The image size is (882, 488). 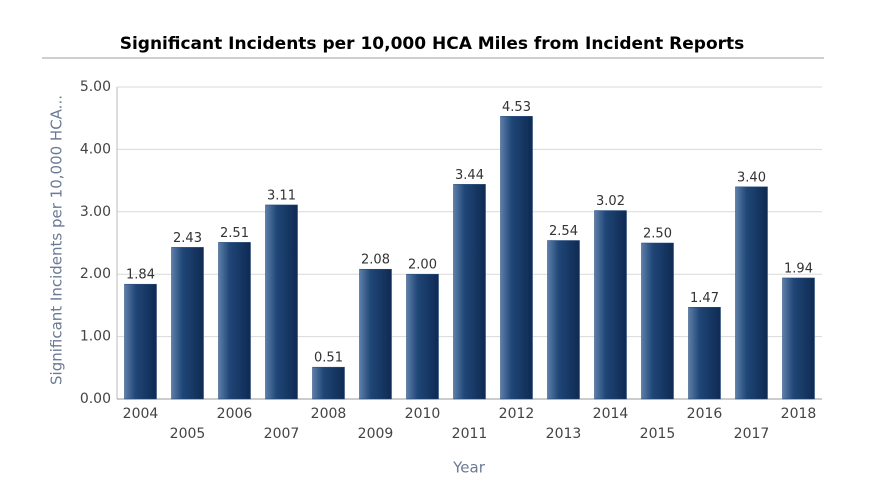 What do you see at coordinates (95, 149) in the screenshot?
I see `y-tick-label: 4.00` at bounding box center [95, 149].